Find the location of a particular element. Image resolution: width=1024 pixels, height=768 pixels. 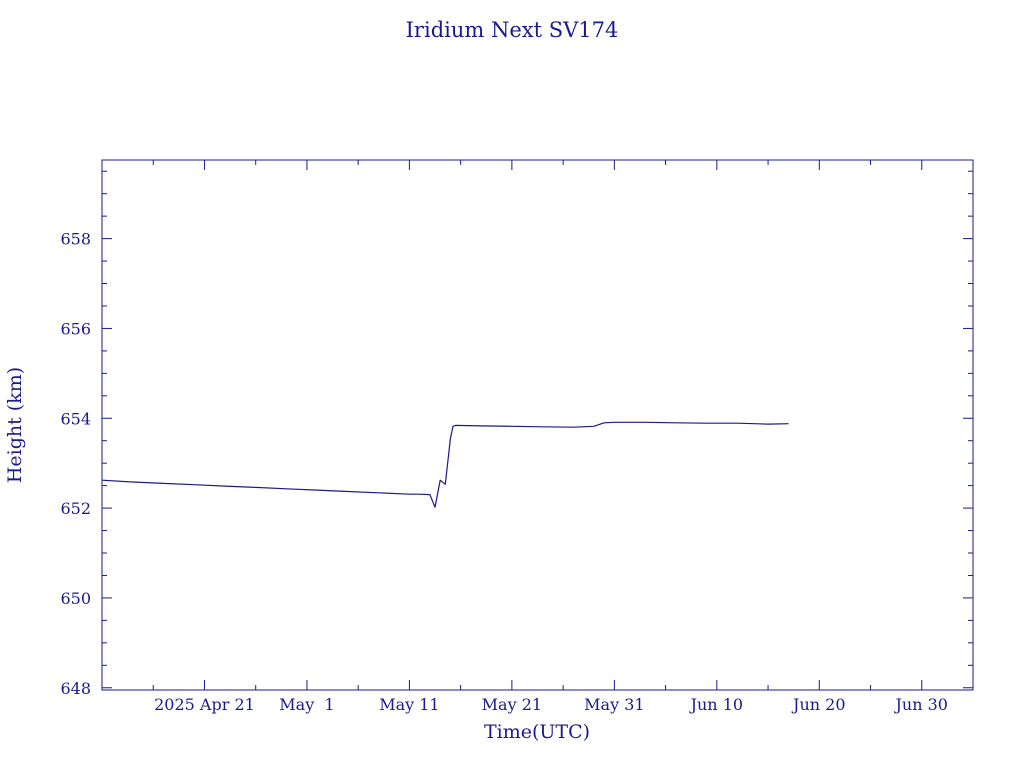

y-tick-label: 656 is located at coordinates (75, 328).